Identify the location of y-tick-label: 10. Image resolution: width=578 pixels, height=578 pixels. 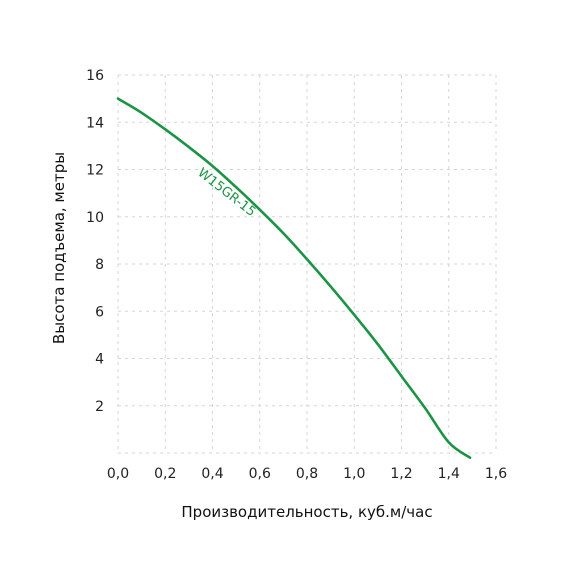
(95, 218).